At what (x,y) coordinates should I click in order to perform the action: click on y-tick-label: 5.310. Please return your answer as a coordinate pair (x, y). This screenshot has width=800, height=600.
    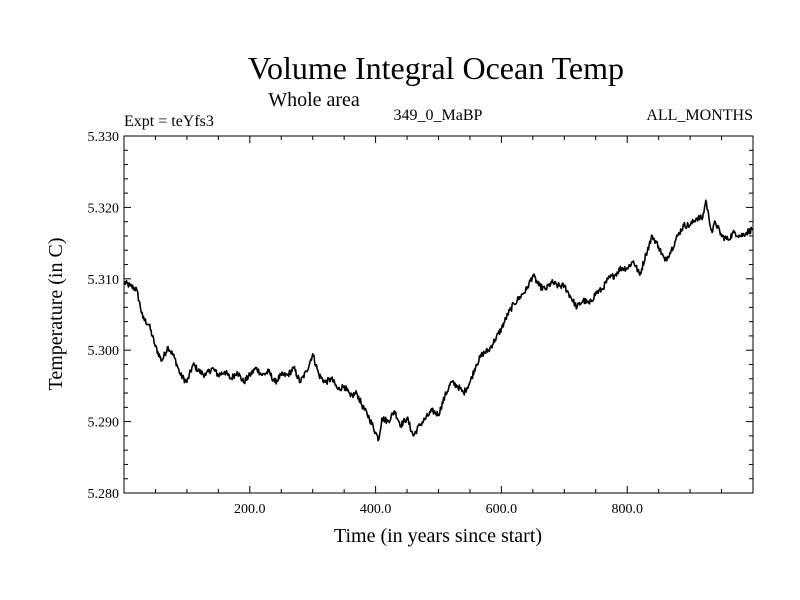
    Looking at the image, I should click on (104, 280).